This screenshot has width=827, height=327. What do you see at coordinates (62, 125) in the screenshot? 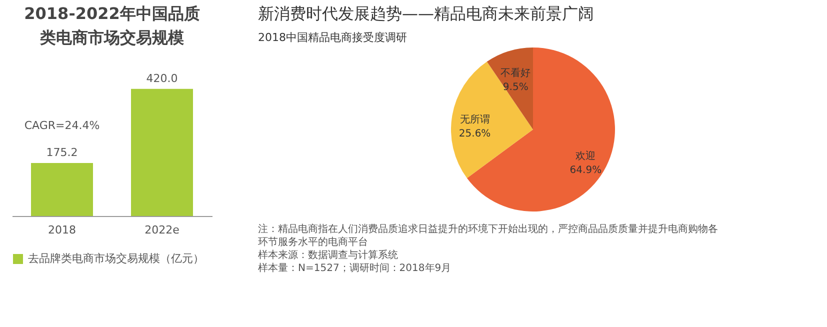
I see `annotation: CAGR=24.4%` at bounding box center [62, 125].